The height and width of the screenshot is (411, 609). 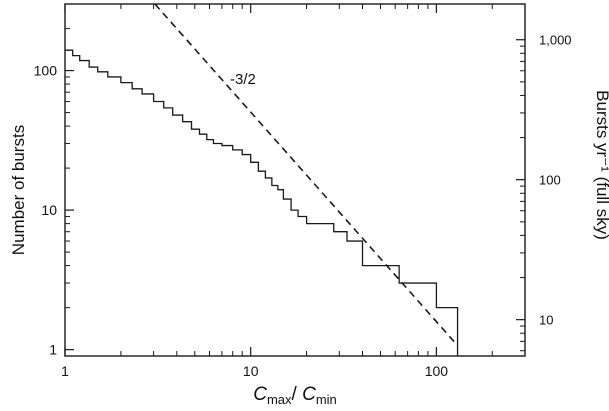 What do you see at coordinates (49, 210) in the screenshot?
I see `y-tick-label: 10` at bounding box center [49, 210].